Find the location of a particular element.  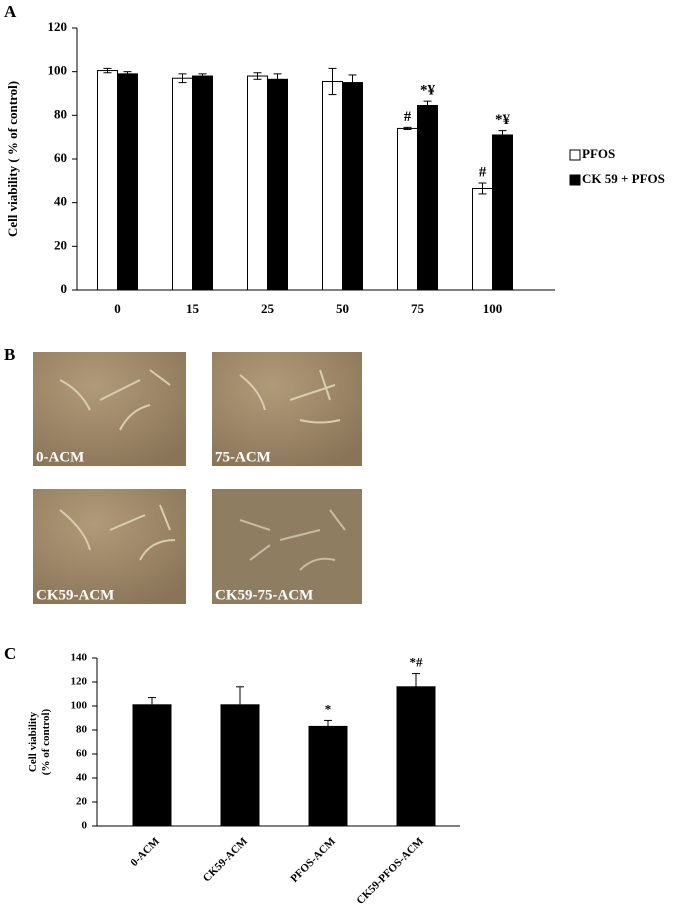

legend-label: PFOS is located at coordinates (598, 153).